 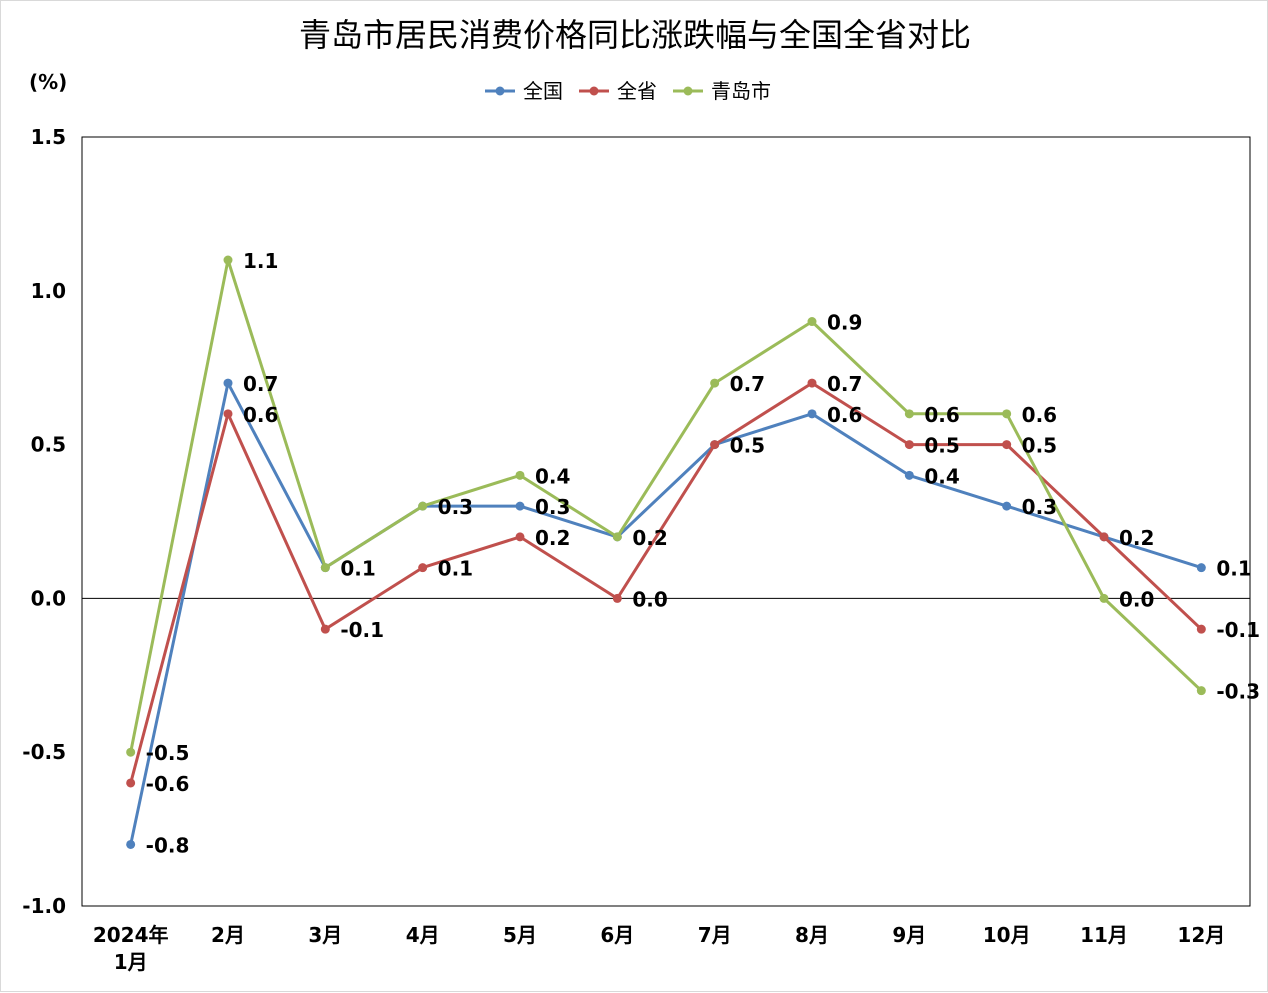 What do you see at coordinates (325, 935) in the screenshot?
I see `x-tick-label: 3月` at bounding box center [325, 935].